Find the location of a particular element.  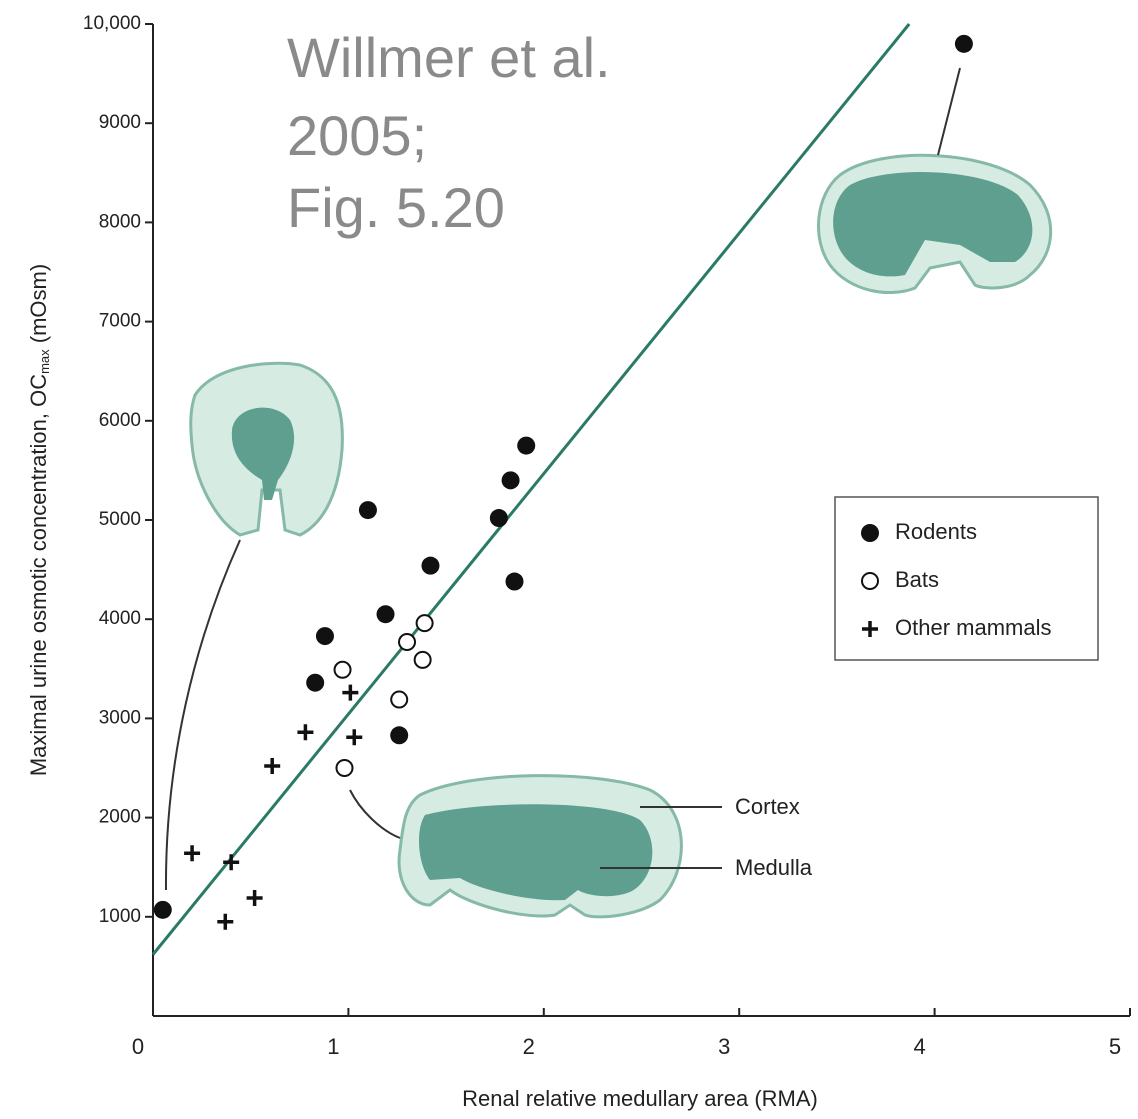

annotation-line: 2005; is located at coordinates (357, 135).